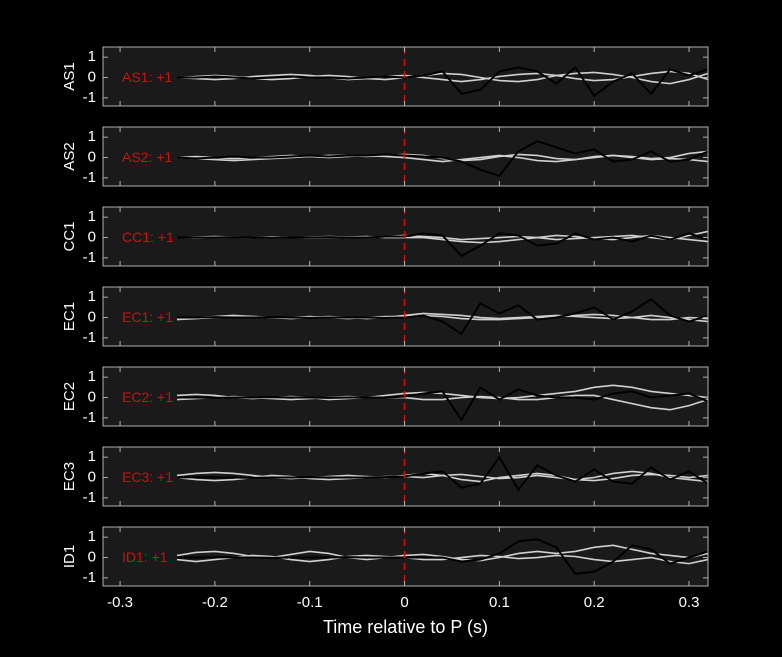 This screenshot has height=657, width=782. What do you see at coordinates (147, 477) in the screenshot?
I see `trace-annotation: EC3: +1` at bounding box center [147, 477].